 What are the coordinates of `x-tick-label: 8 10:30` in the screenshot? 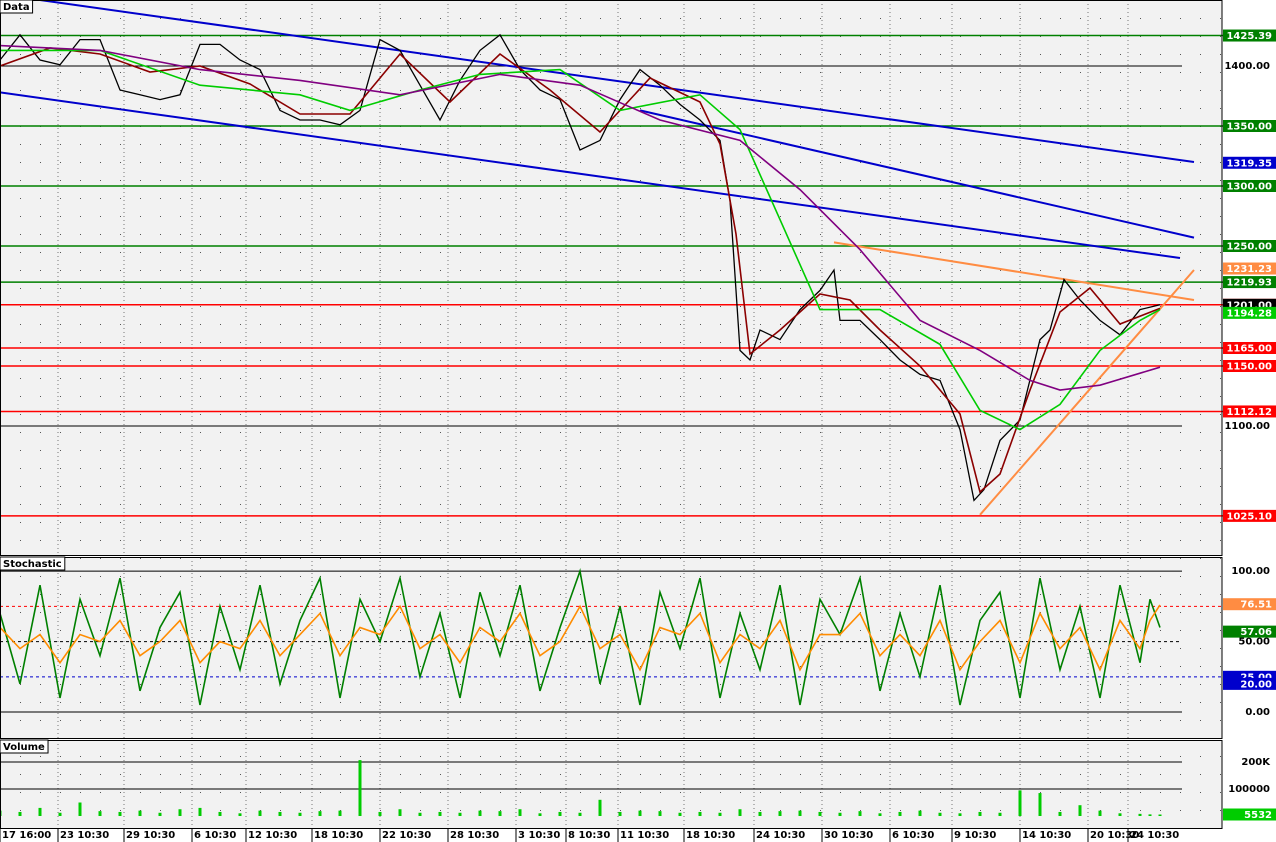 It's located at (589, 835).